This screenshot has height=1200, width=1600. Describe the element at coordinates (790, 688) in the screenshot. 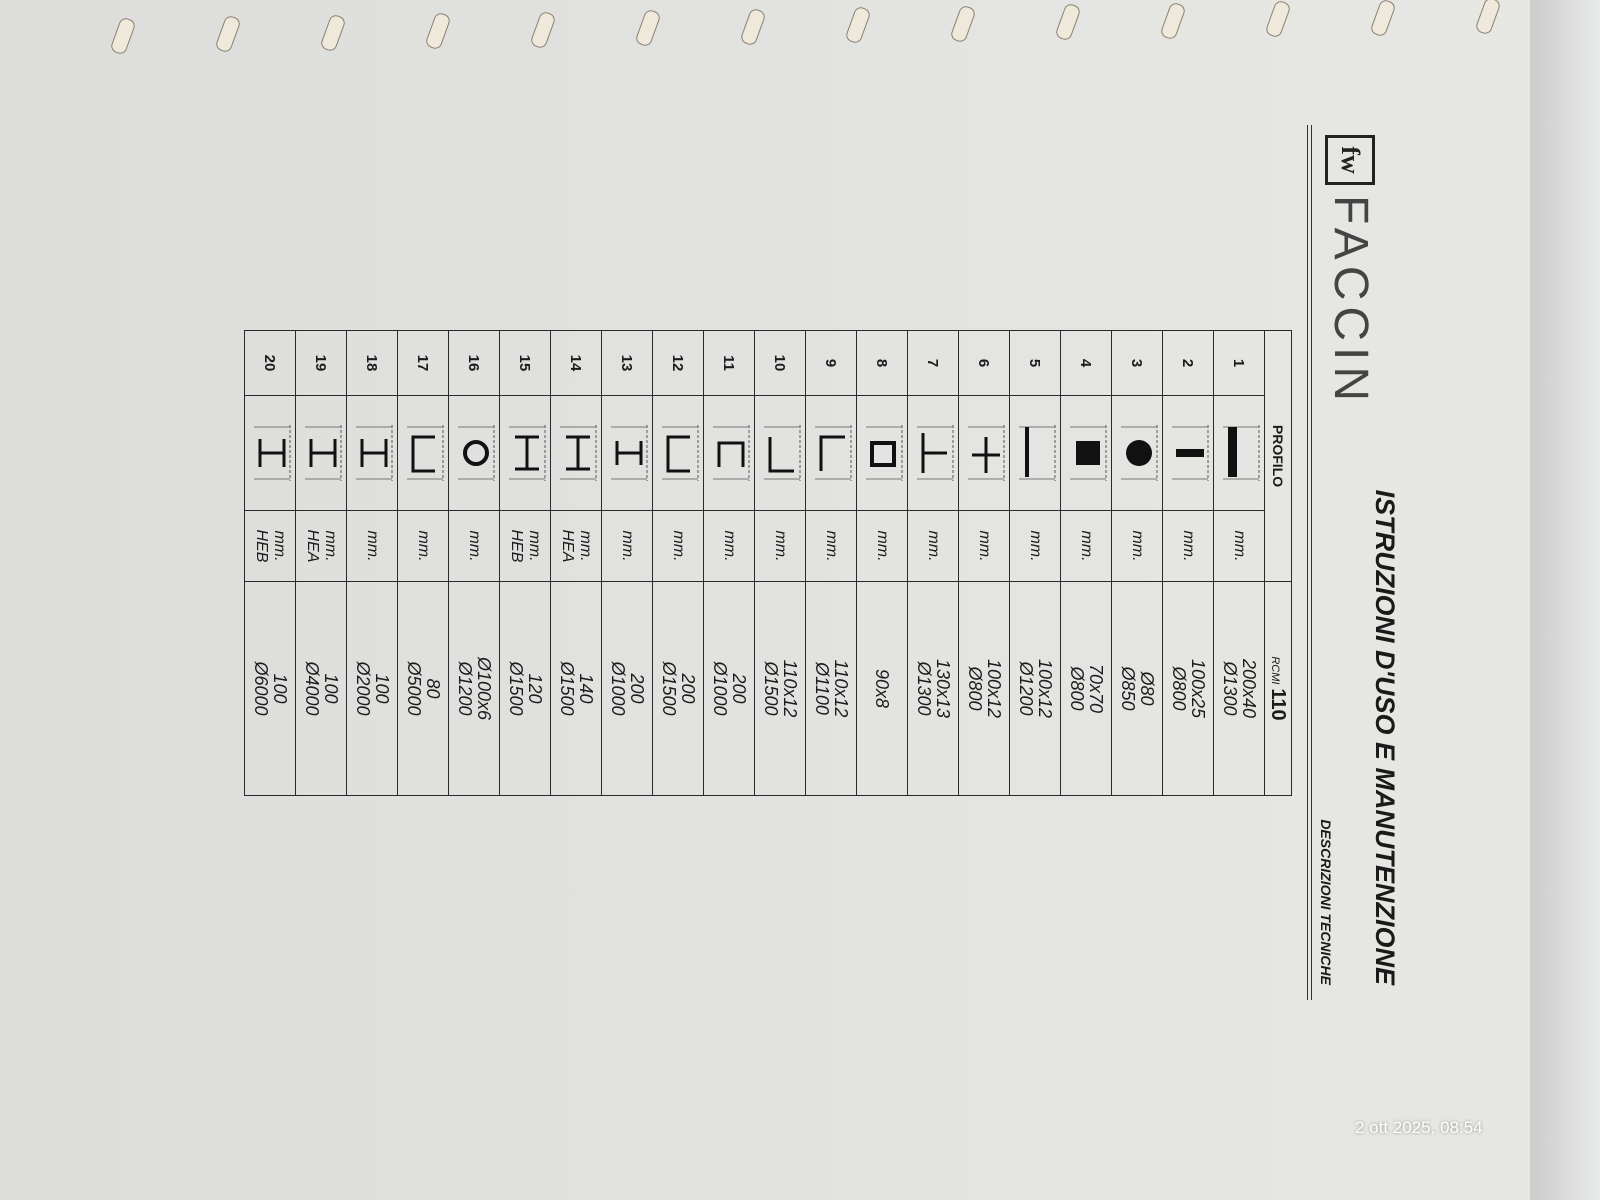

I see `capacity-value: 110x12` at that location.